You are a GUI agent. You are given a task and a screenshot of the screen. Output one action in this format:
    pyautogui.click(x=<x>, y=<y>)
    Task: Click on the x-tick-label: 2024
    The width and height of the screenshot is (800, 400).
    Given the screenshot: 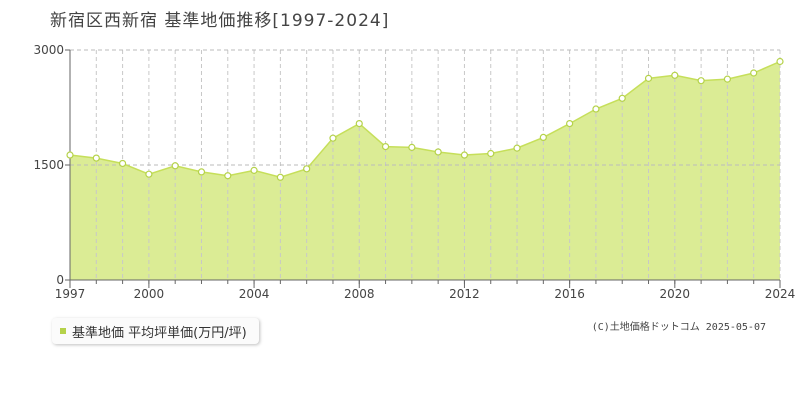 What is the action you would take?
    pyautogui.click(x=780, y=294)
    